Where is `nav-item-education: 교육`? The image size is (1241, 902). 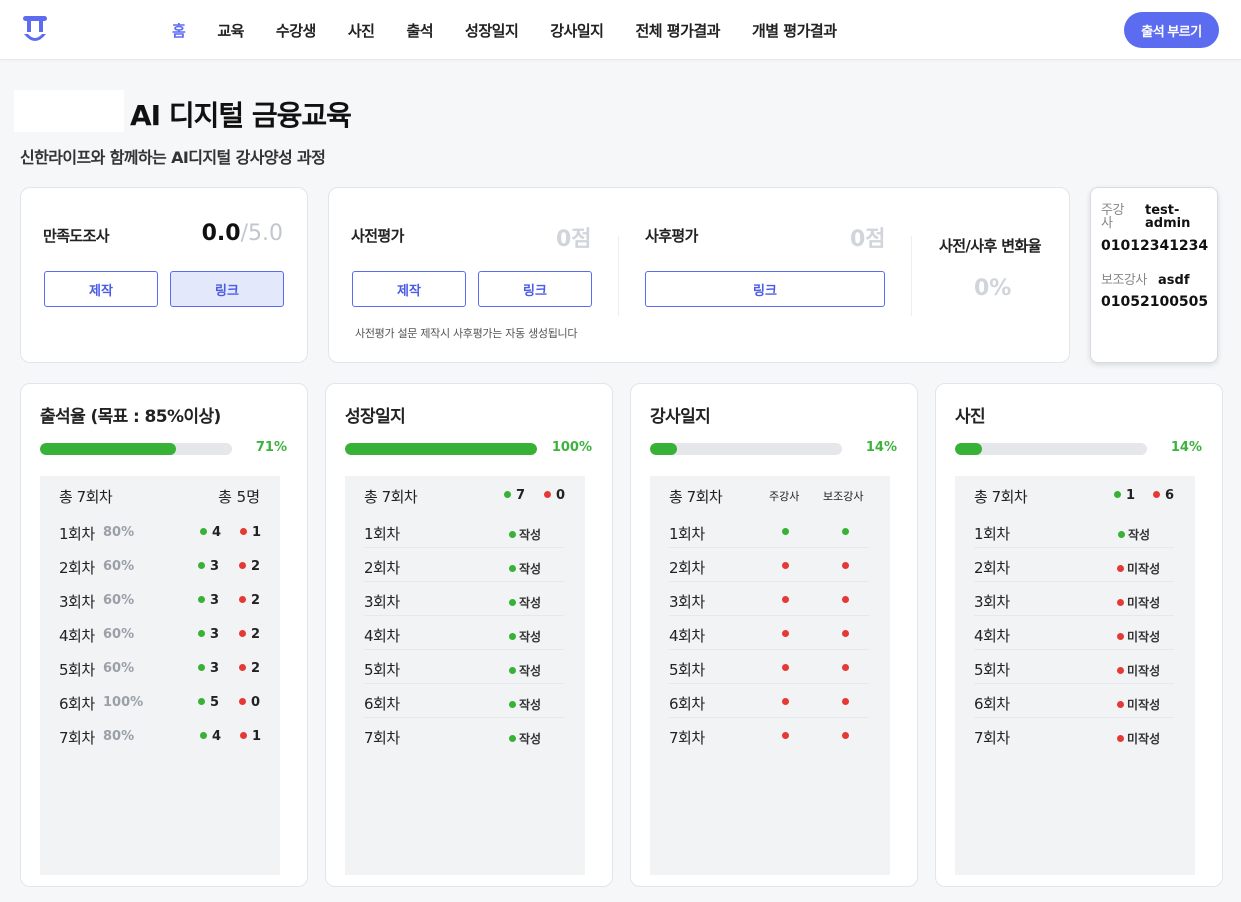
nav-item-education: 교육 is located at coordinates (230, 30).